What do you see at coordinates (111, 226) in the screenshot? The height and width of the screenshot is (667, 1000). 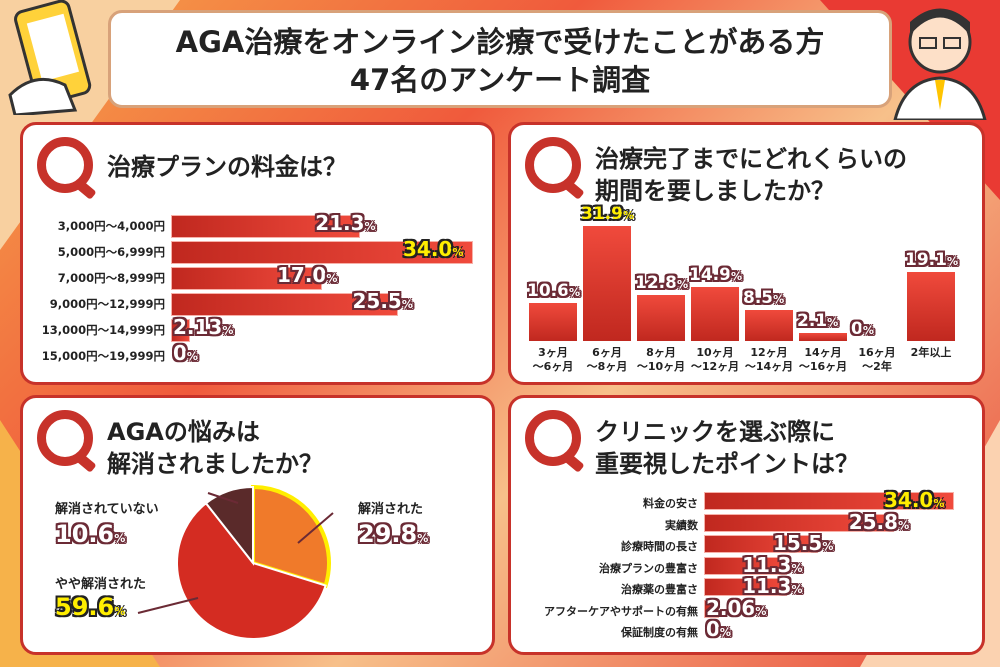 I see `category-label: 3,000円〜4,000円` at bounding box center [111, 226].